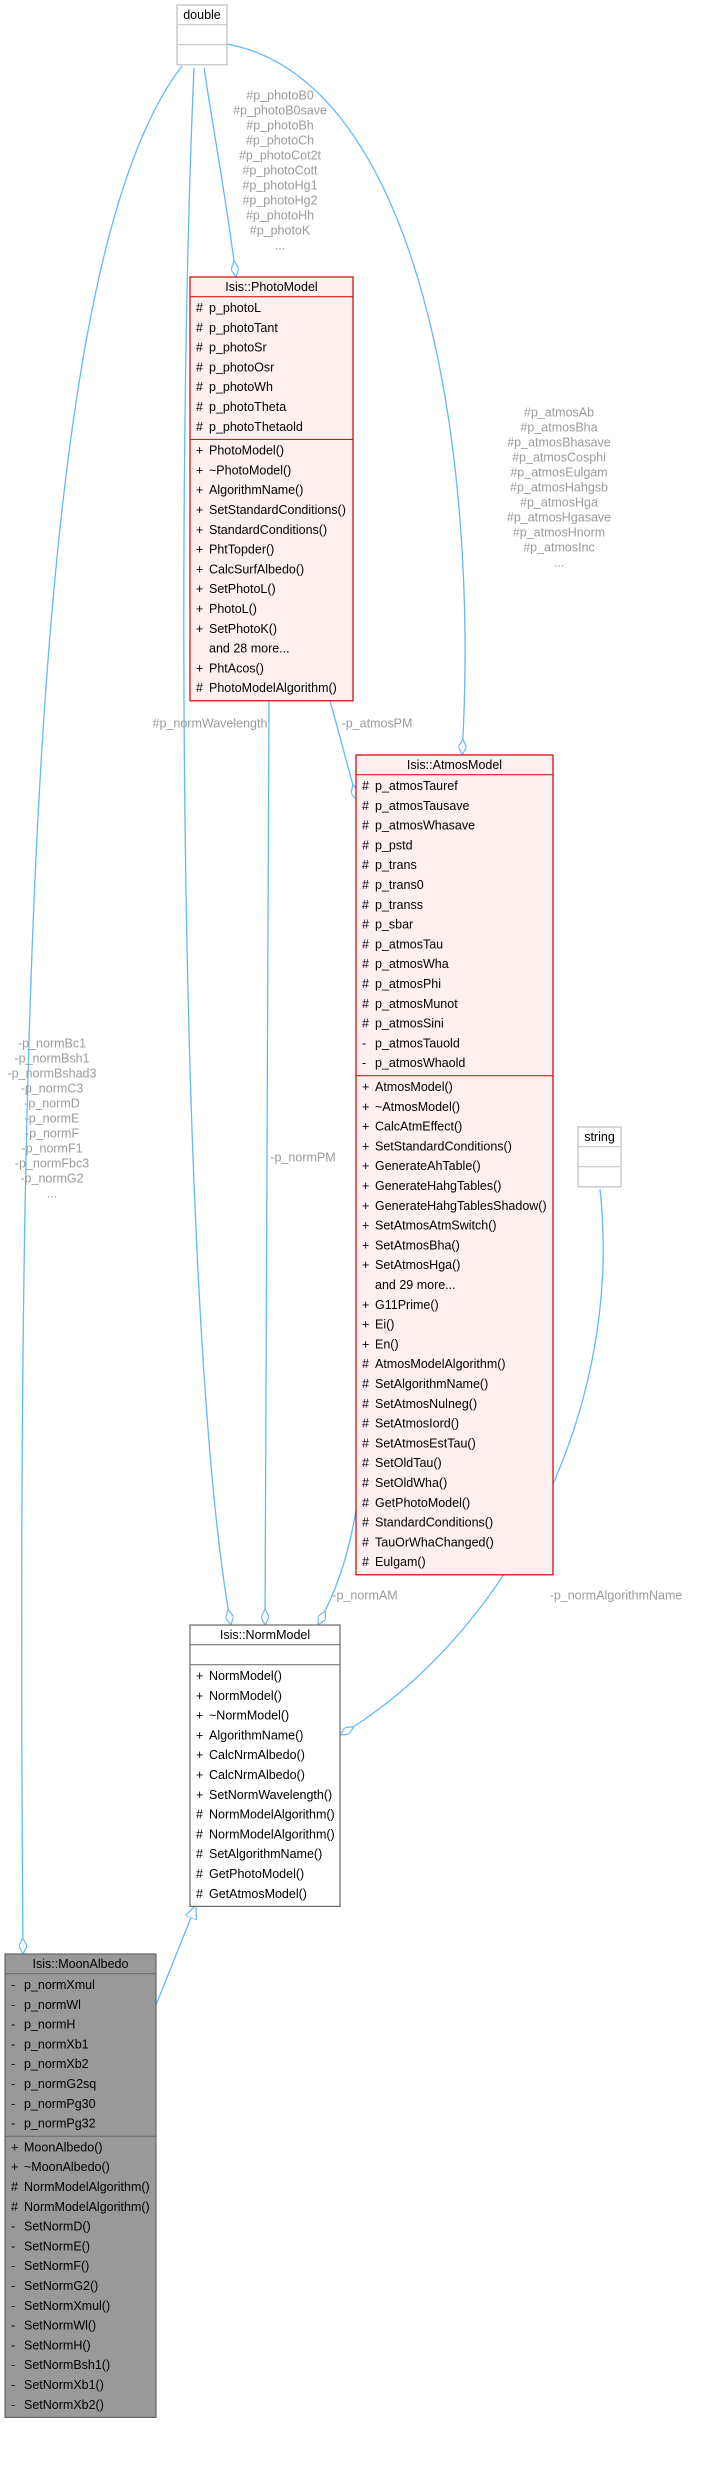 The height and width of the screenshot is (2471, 706). I want to click on edge-label: #p_photoHg2, so click(279, 200).